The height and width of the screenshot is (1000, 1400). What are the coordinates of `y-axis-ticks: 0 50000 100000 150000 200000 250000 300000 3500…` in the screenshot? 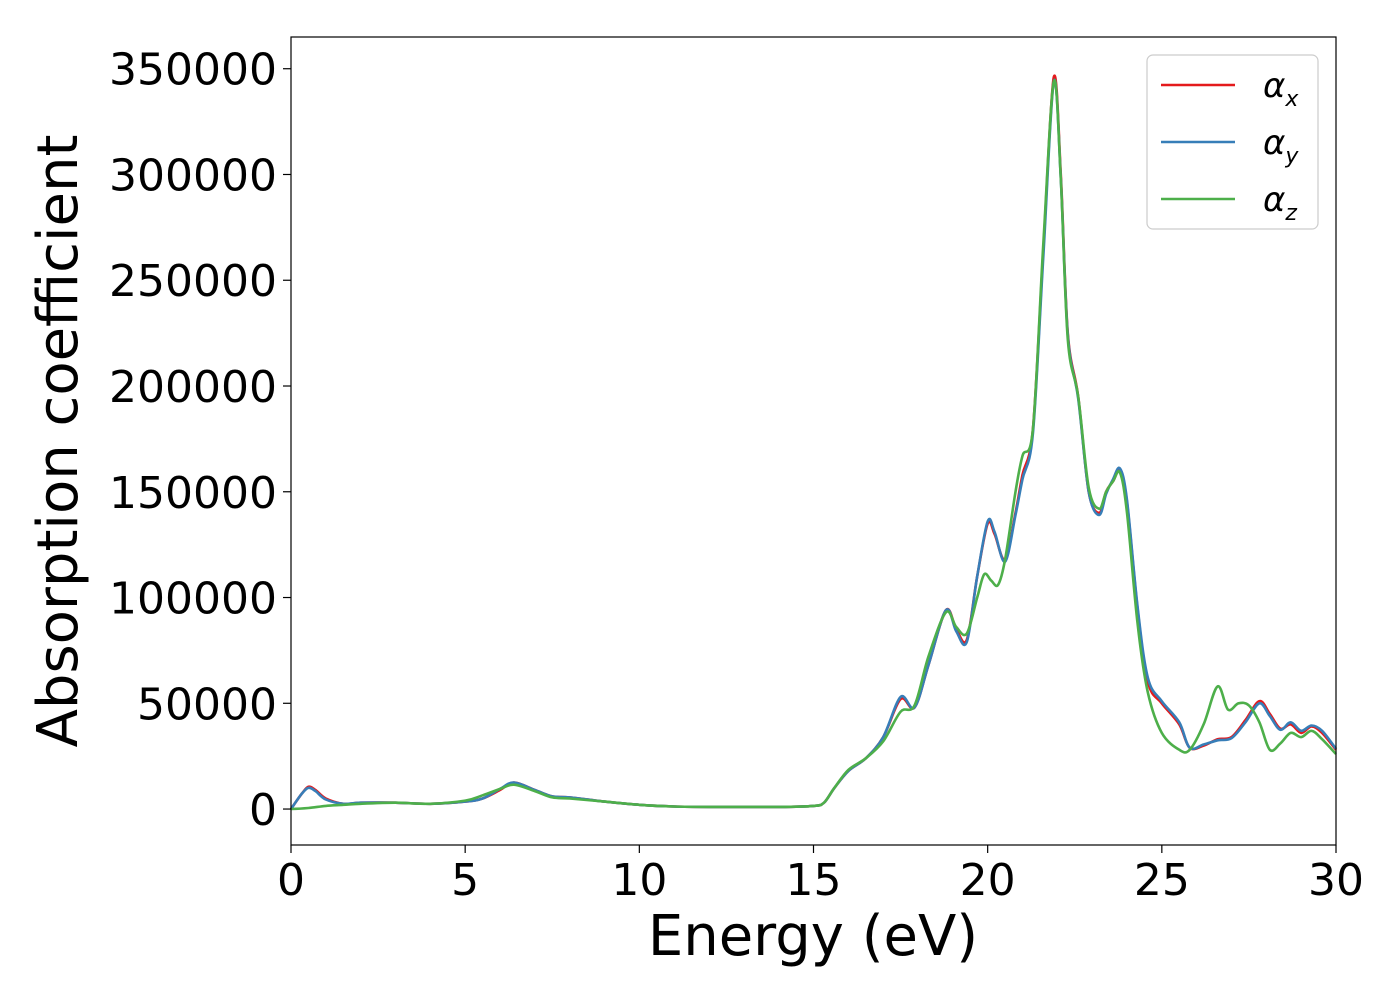 It's located at (200, 440).